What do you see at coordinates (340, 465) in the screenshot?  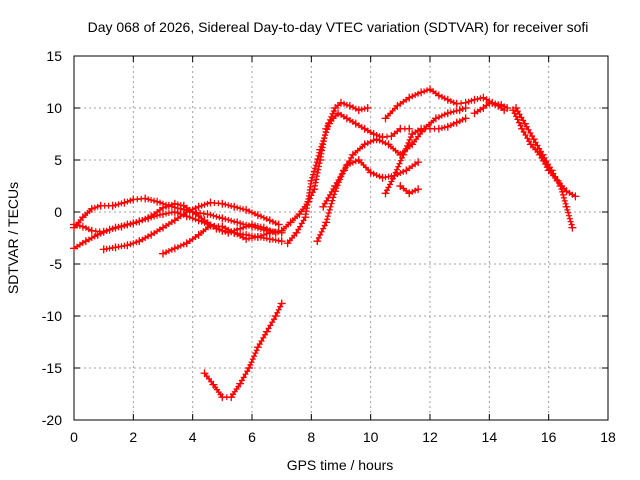 I see `x-axis-title: GPS time / hours` at bounding box center [340, 465].